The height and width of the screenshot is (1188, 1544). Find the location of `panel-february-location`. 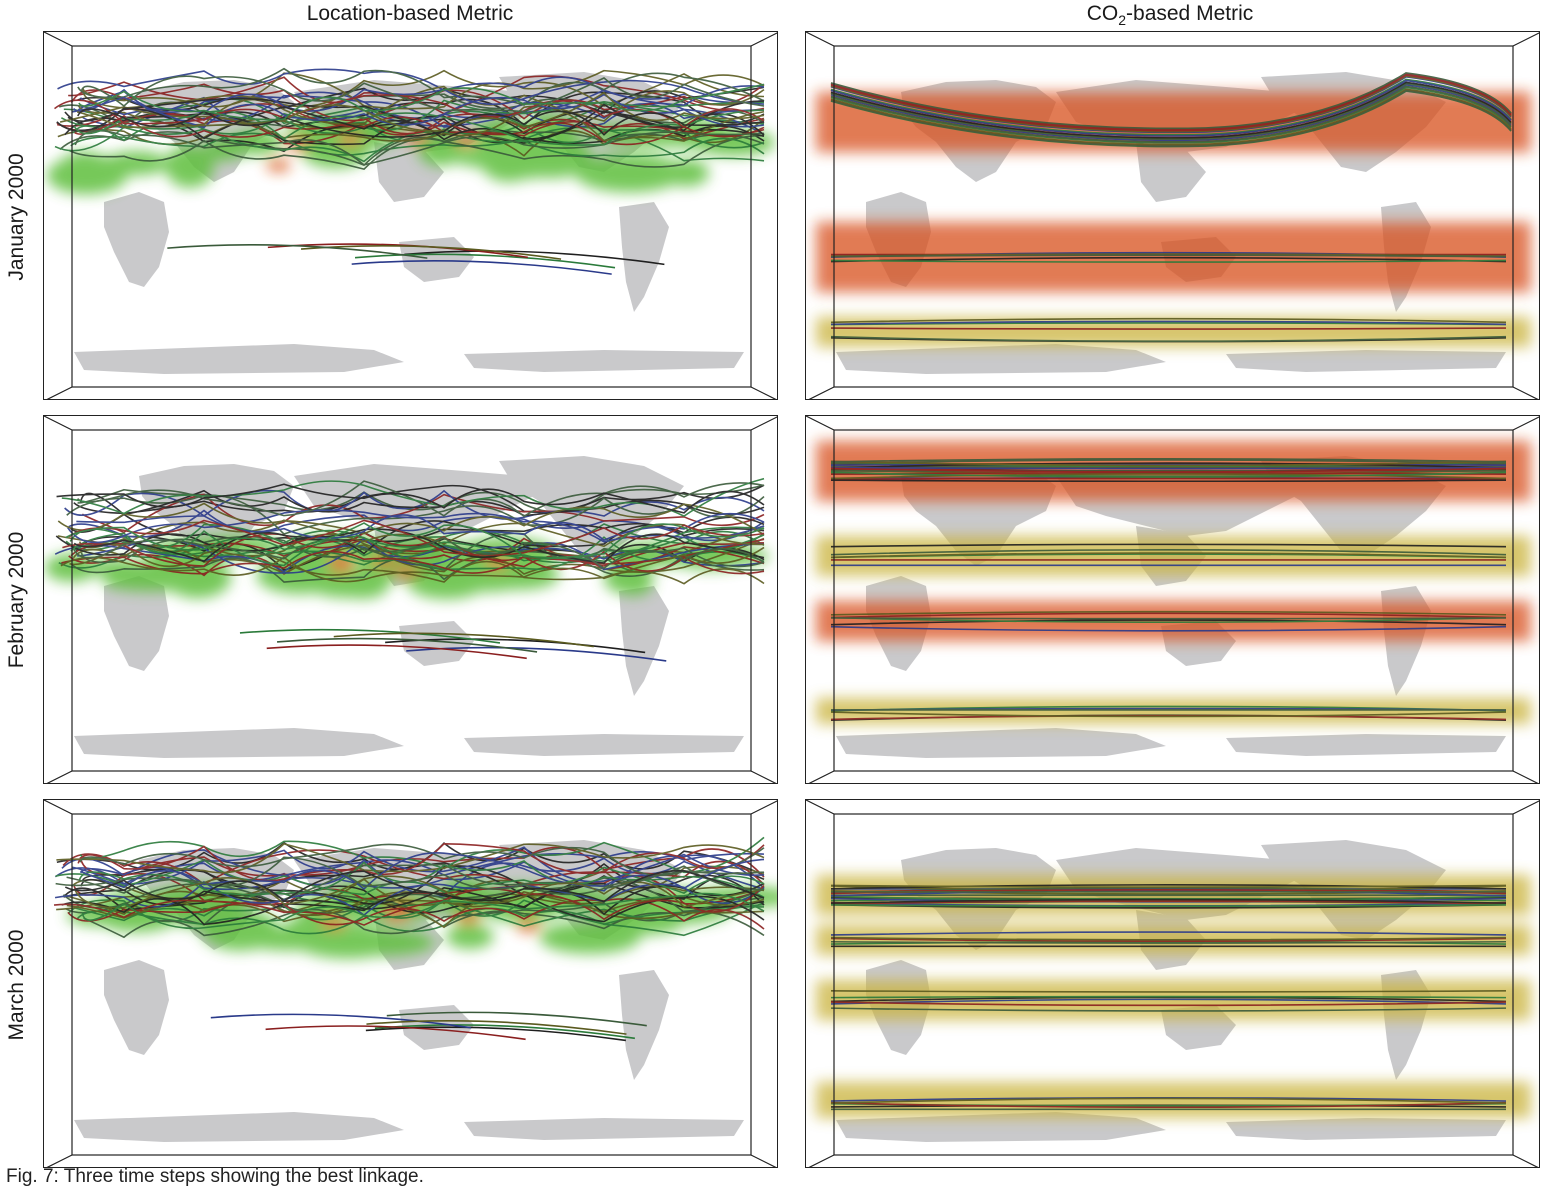

panel-february-location is located at coordinates (410, 599).